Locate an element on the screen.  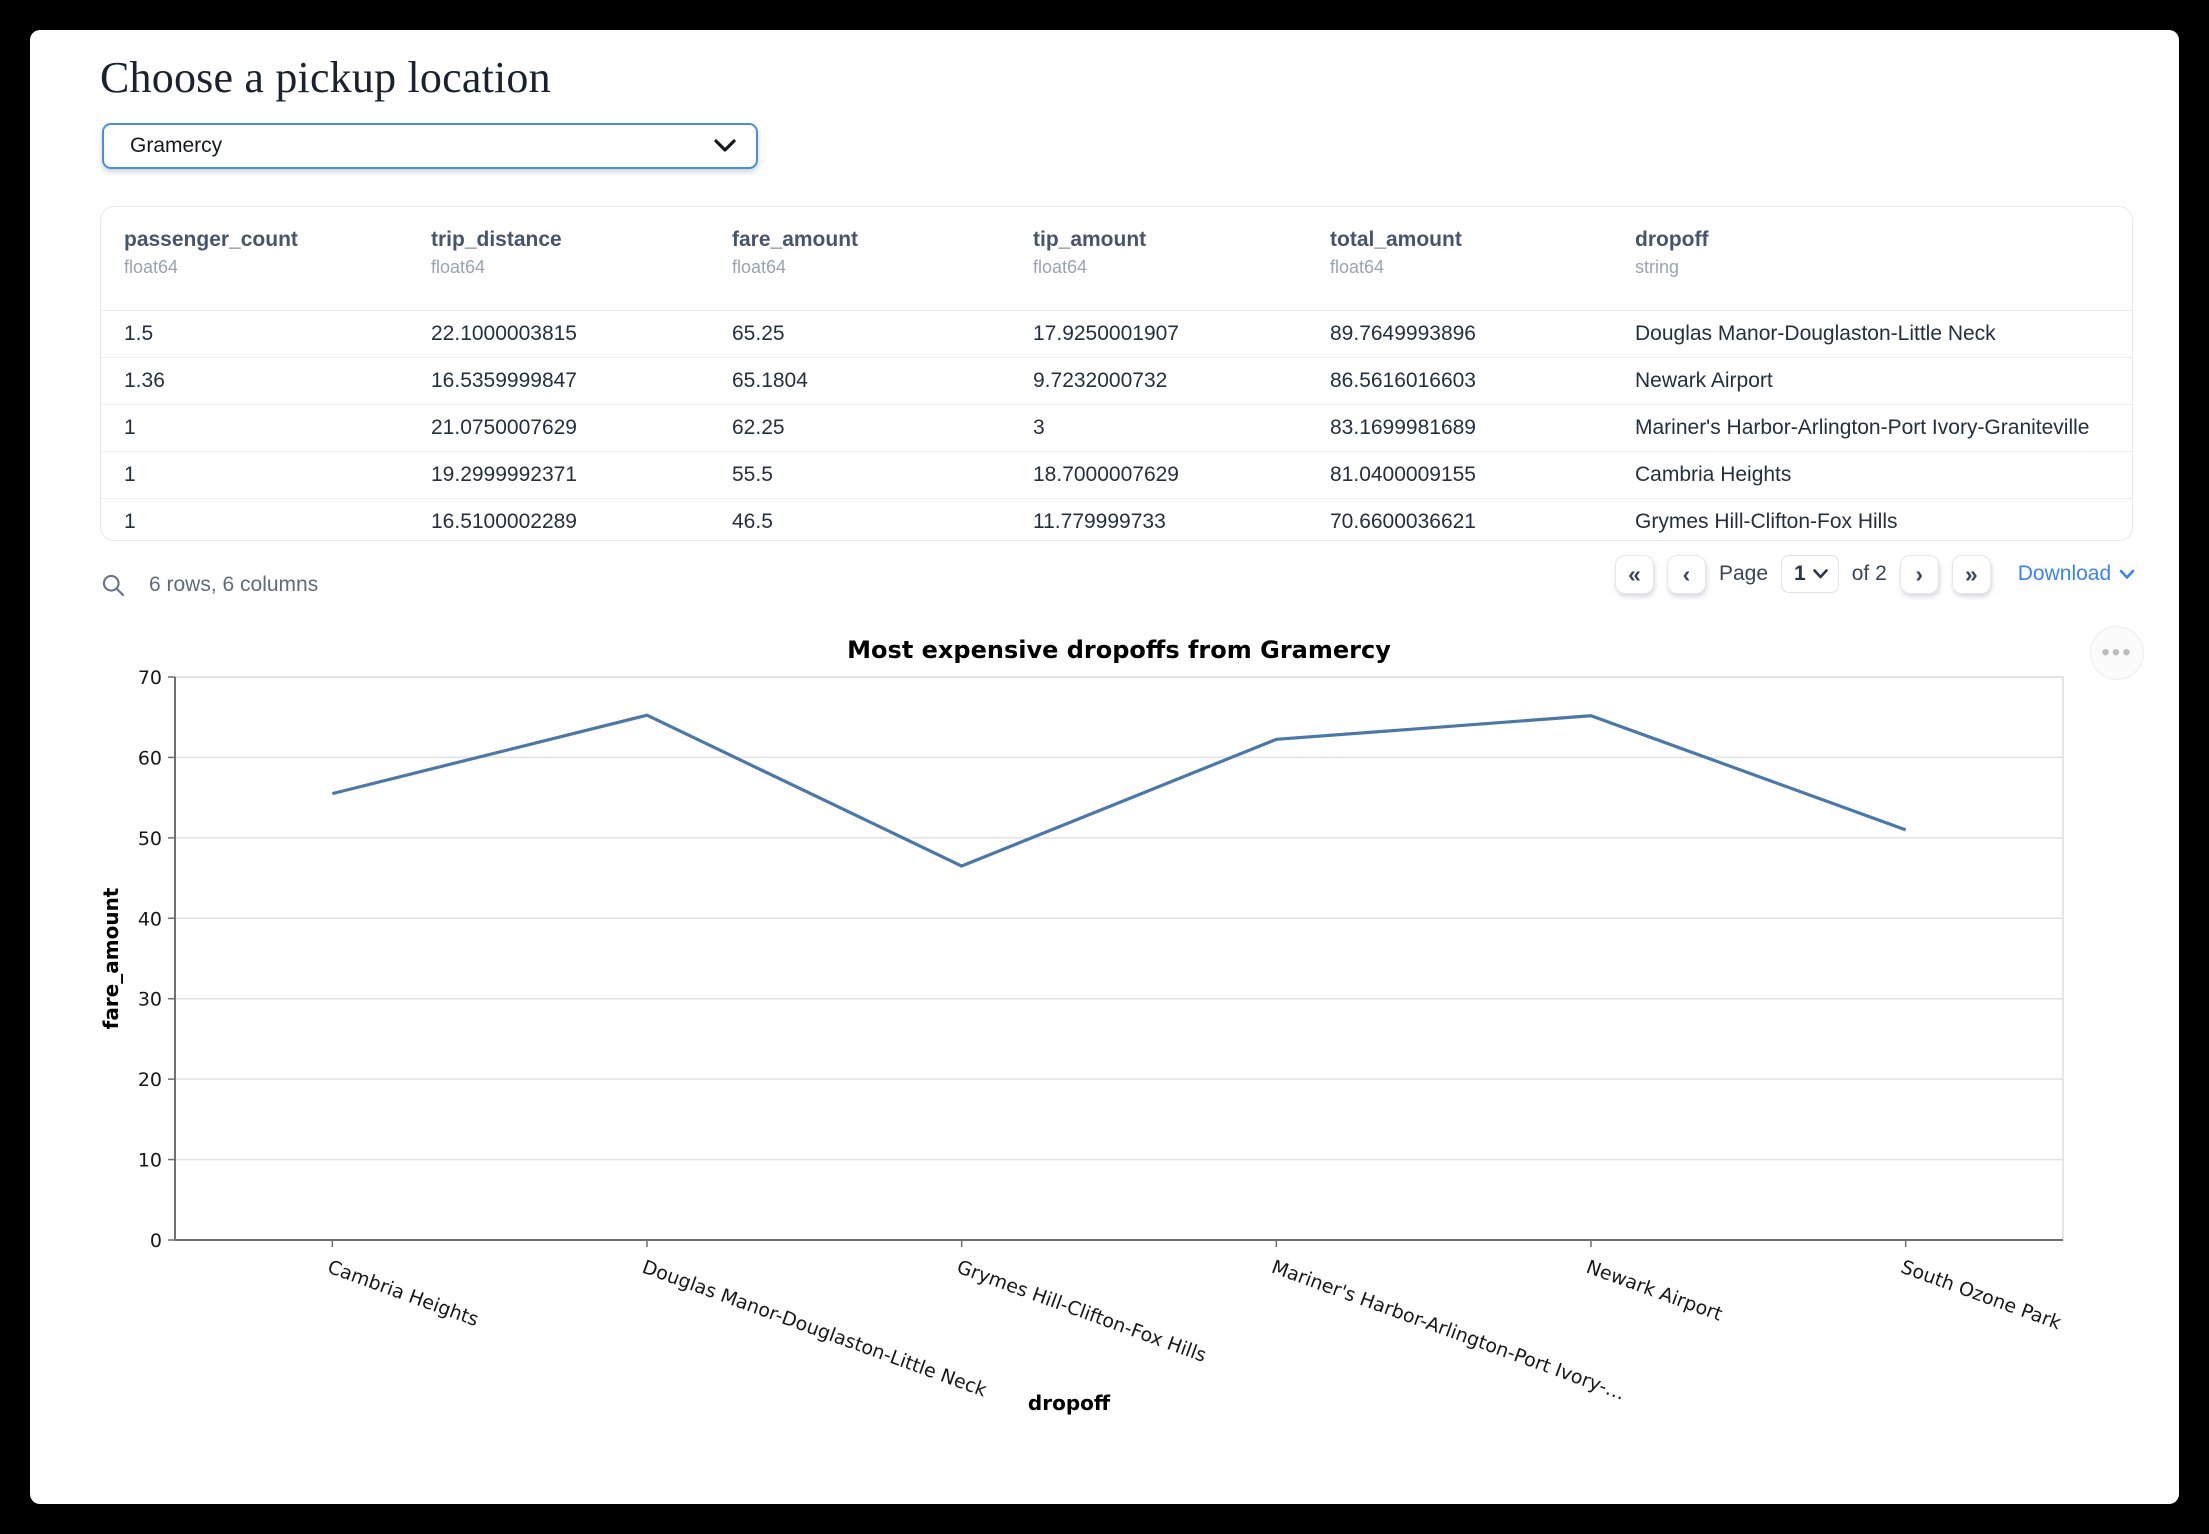
y-tick-label: 70 is located at coordinates (150, 678).